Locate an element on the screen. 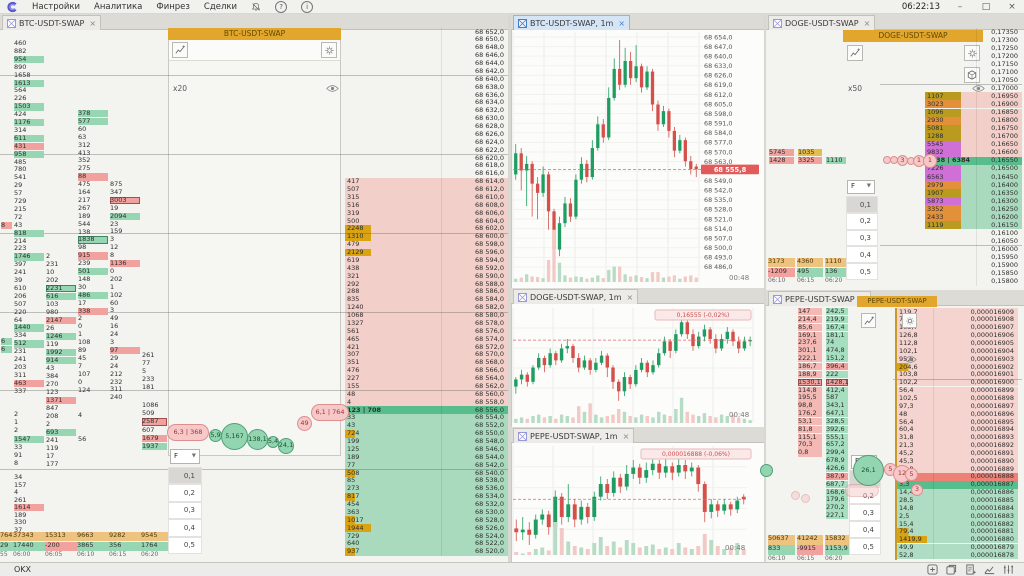 Image resolution: width=1024 pixels, height=576 pixels. dom-price: 68 574,0 is located at coordinates (489, 339).